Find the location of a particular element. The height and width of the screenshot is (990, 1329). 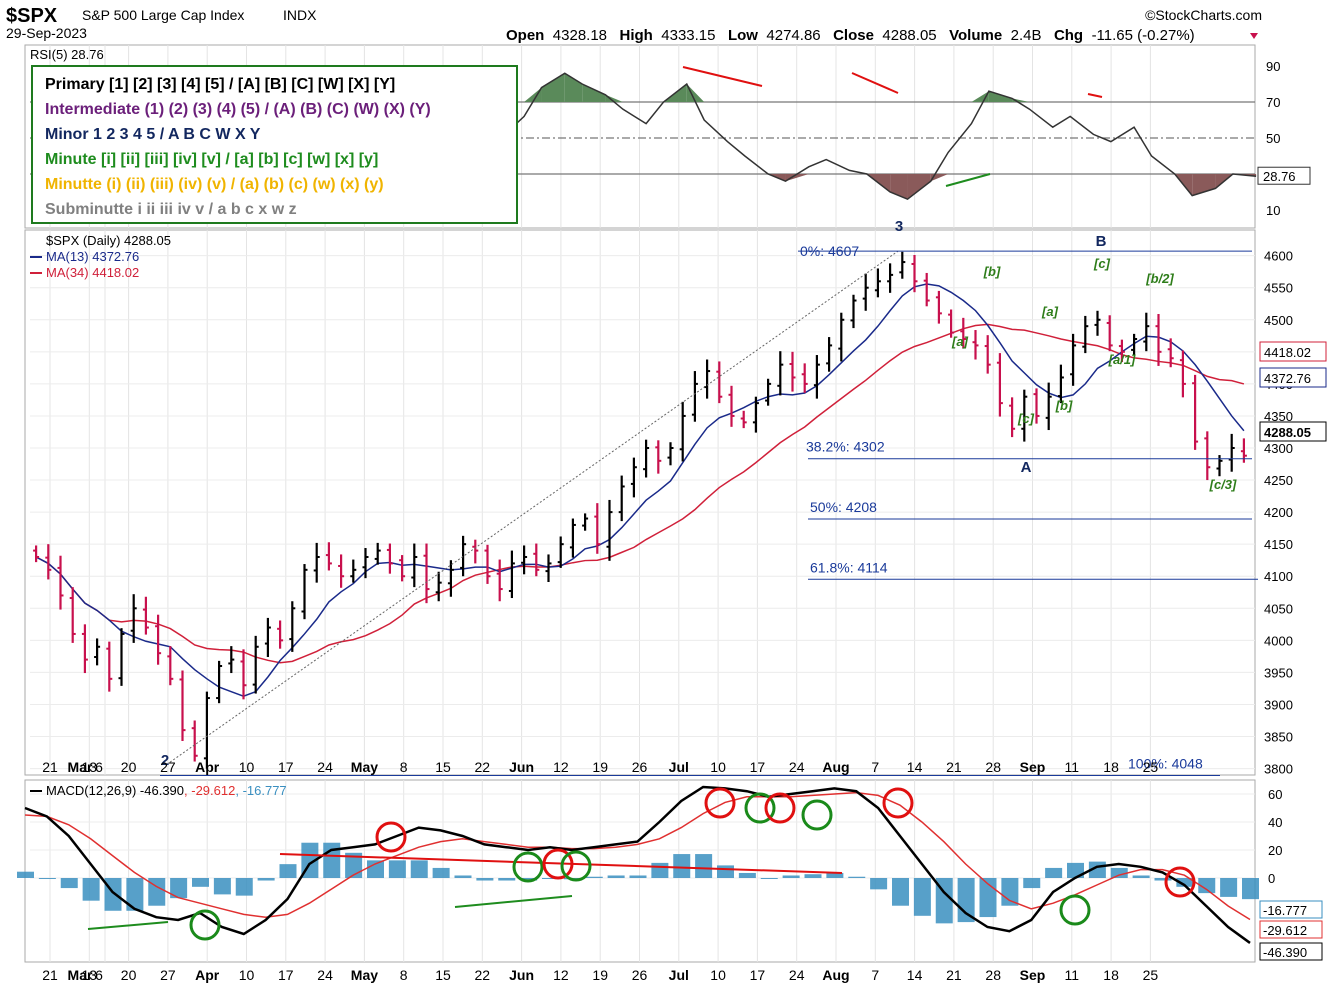

high-value: 4333.15 is located at coordinates (688, 35).